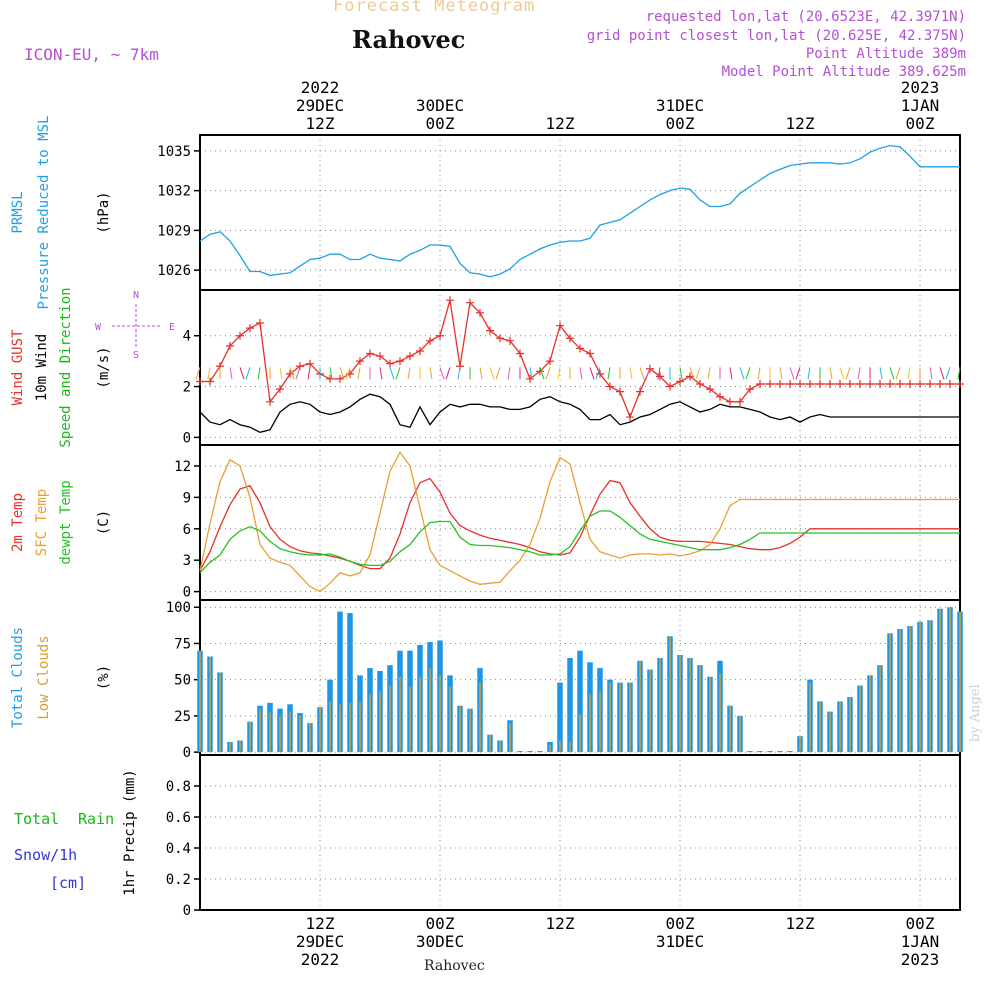 This screenshot has width=1000, height=1000. What do you see at coordinates (920, 123) in the screenshot?
I see `top-time-label: 00Z` at bounding box center [920, 123].